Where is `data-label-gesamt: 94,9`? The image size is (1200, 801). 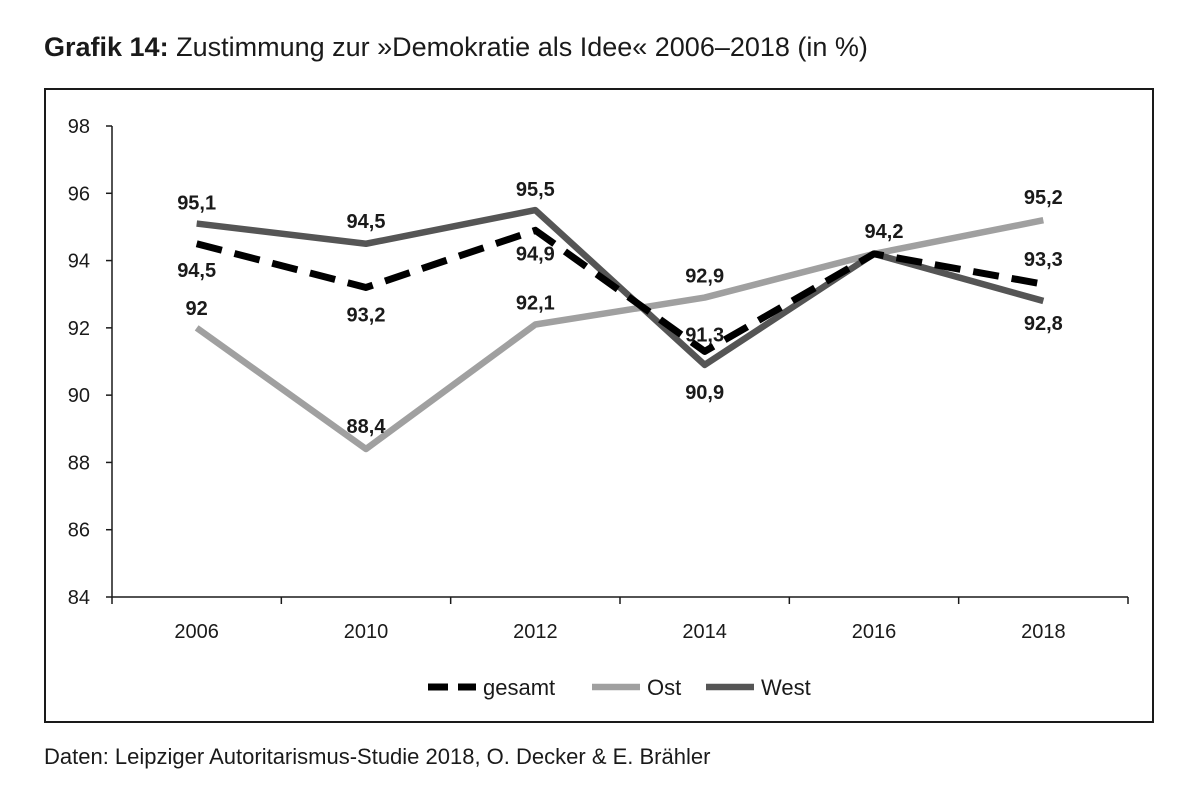
data-label-gesamt: 94,9 is located at coordinates (535, 254).